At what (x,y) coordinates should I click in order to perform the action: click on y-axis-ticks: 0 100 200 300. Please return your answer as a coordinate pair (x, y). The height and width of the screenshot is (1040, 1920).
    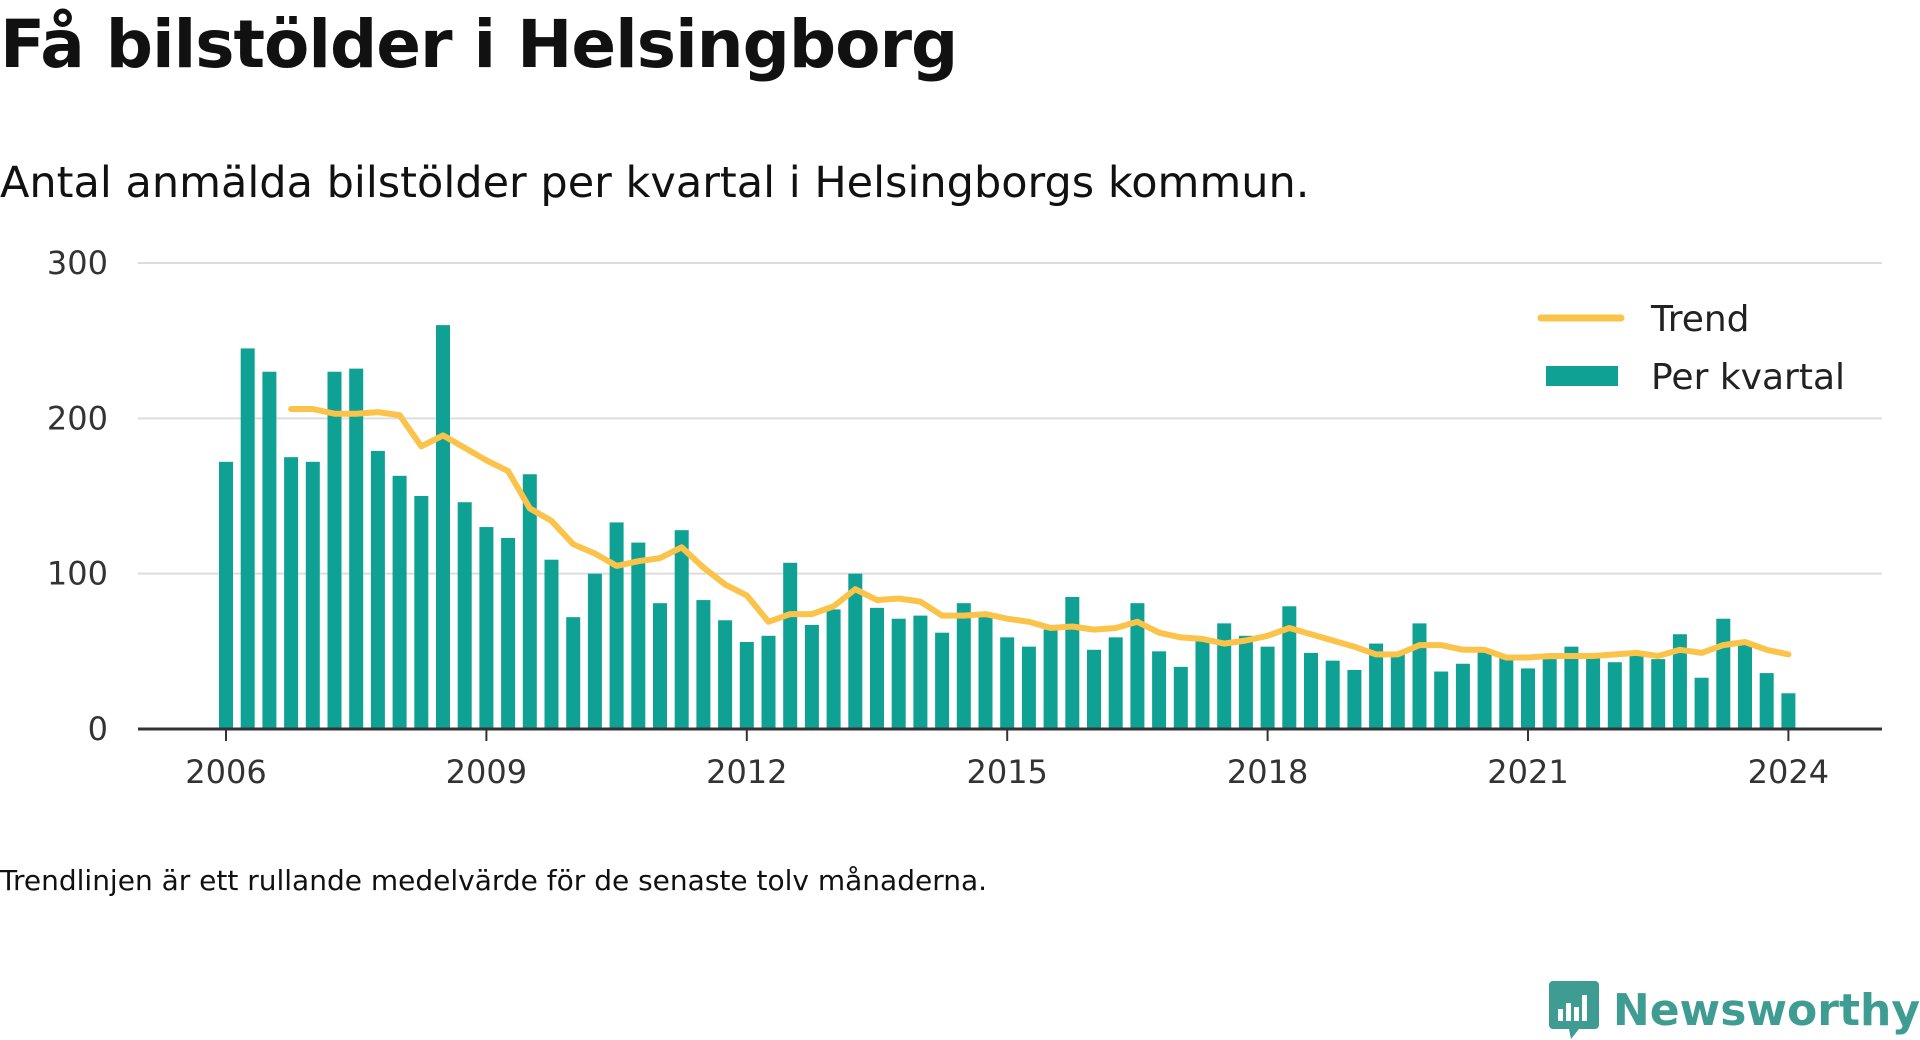
    Looking at the image, I should click on (77, 496).